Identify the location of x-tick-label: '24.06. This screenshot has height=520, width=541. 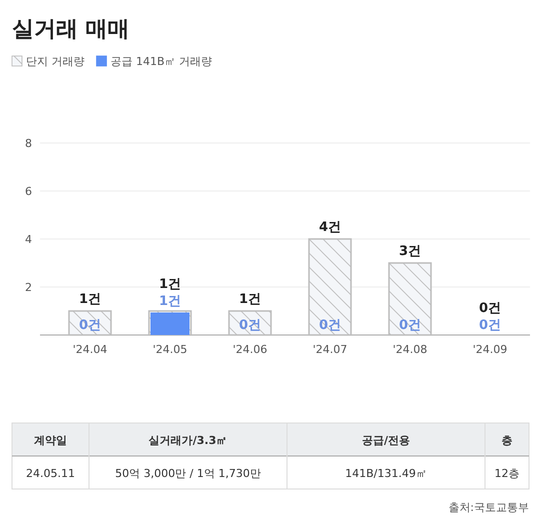
(250, 349).